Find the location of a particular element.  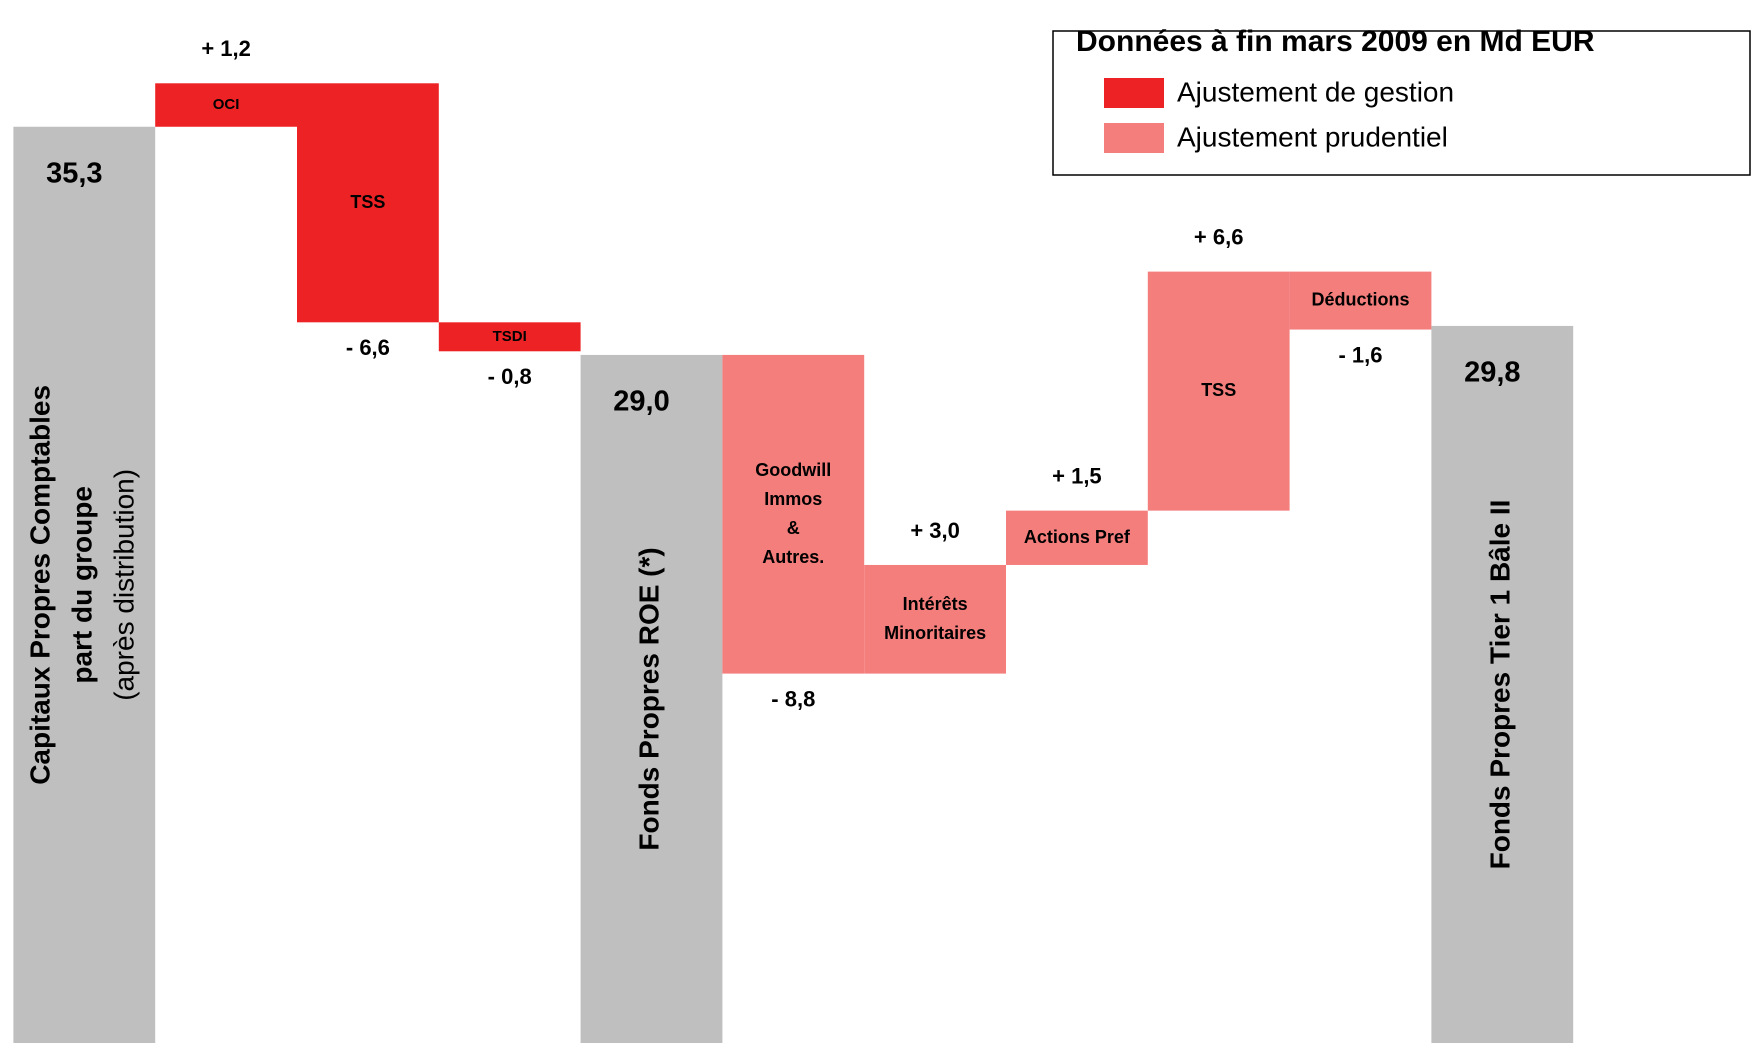

label-line: Intérêts is located at coordinates (935, 604).